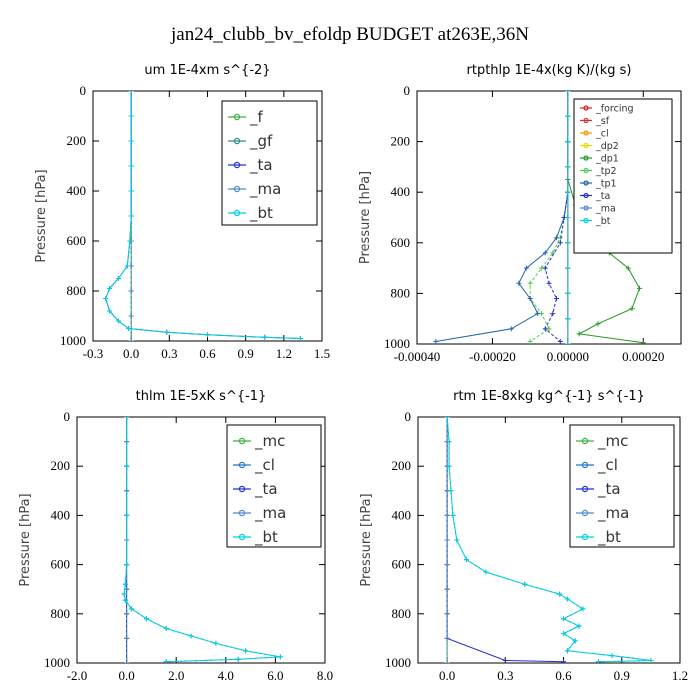  What do you see at coordinates (325, 675) in the screenshot?
I see `x-tick-label: 8.0` at bounding box center [325, 675].